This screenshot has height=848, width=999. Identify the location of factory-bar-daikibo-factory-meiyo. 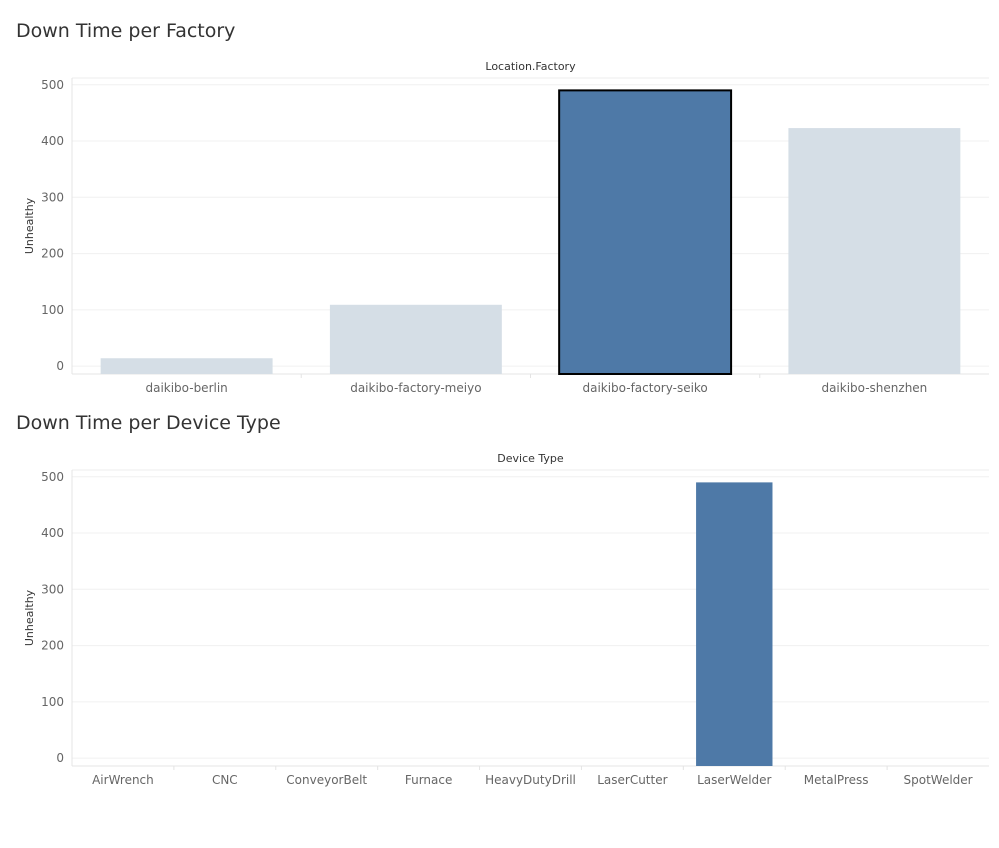
(415, 339).